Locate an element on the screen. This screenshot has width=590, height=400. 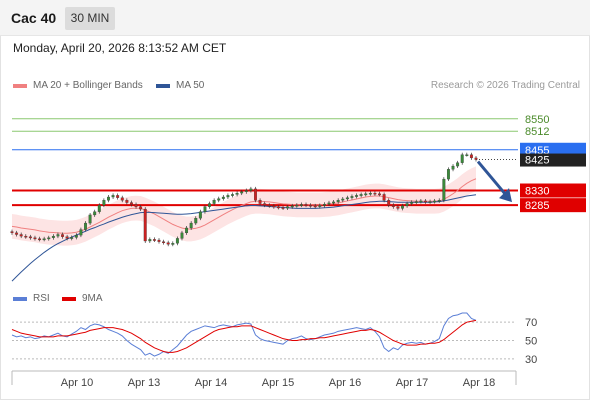
level-label-8330: 8330 is located at coordinates (537, 192).